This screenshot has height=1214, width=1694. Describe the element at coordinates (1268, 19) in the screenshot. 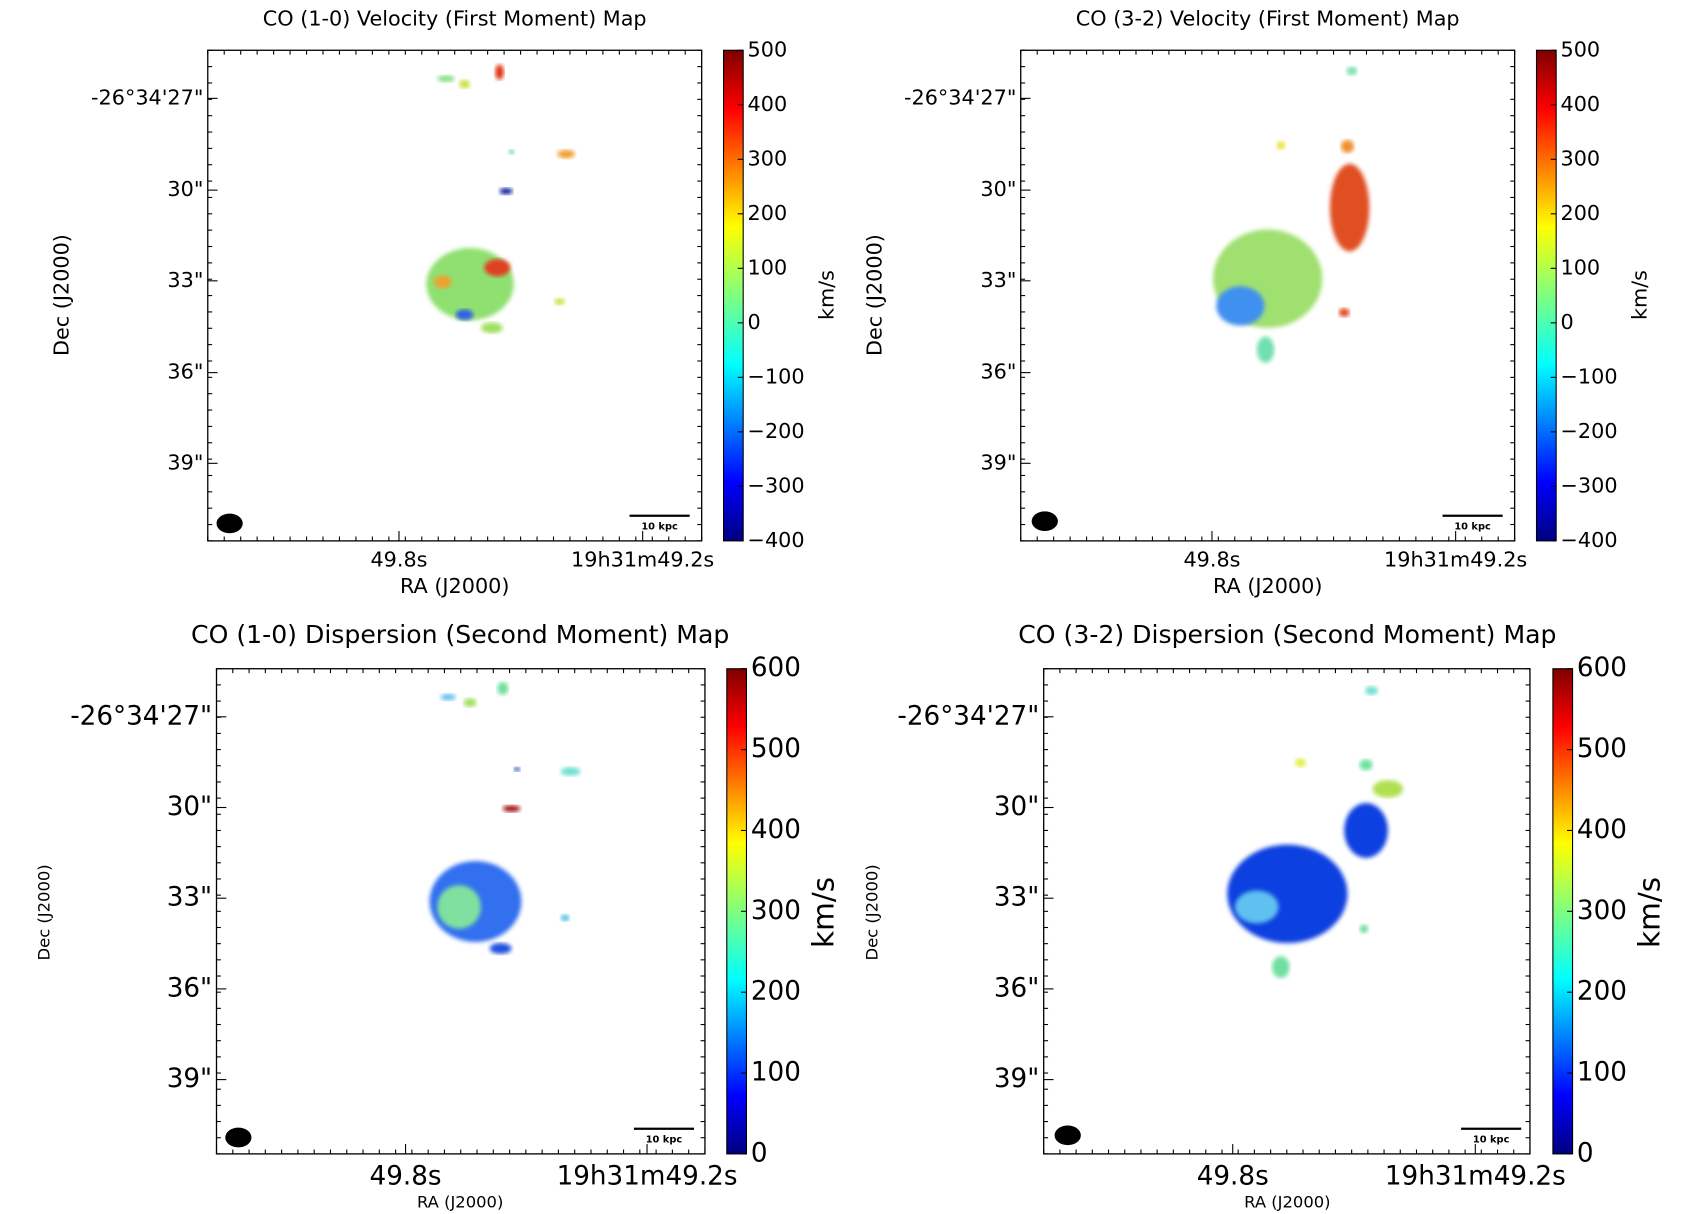

I see `panel-title: CO (3-2) Velocity (First Moment) Map` at that location.